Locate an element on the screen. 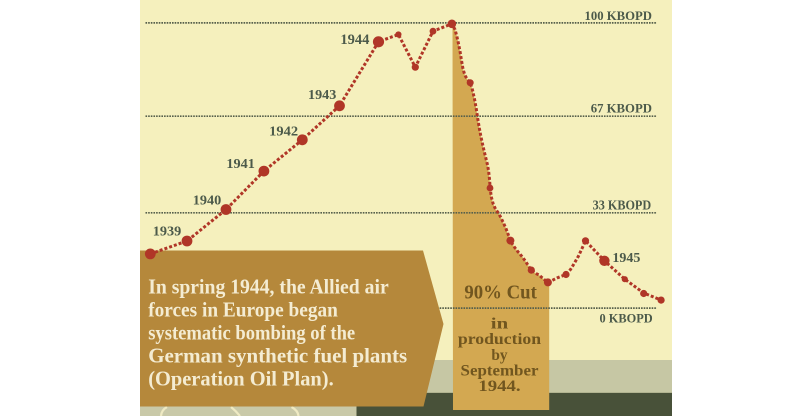 The height and width of the screenshot is (416, 800). svg-text: 1941 is located at coordinates (240, 164).